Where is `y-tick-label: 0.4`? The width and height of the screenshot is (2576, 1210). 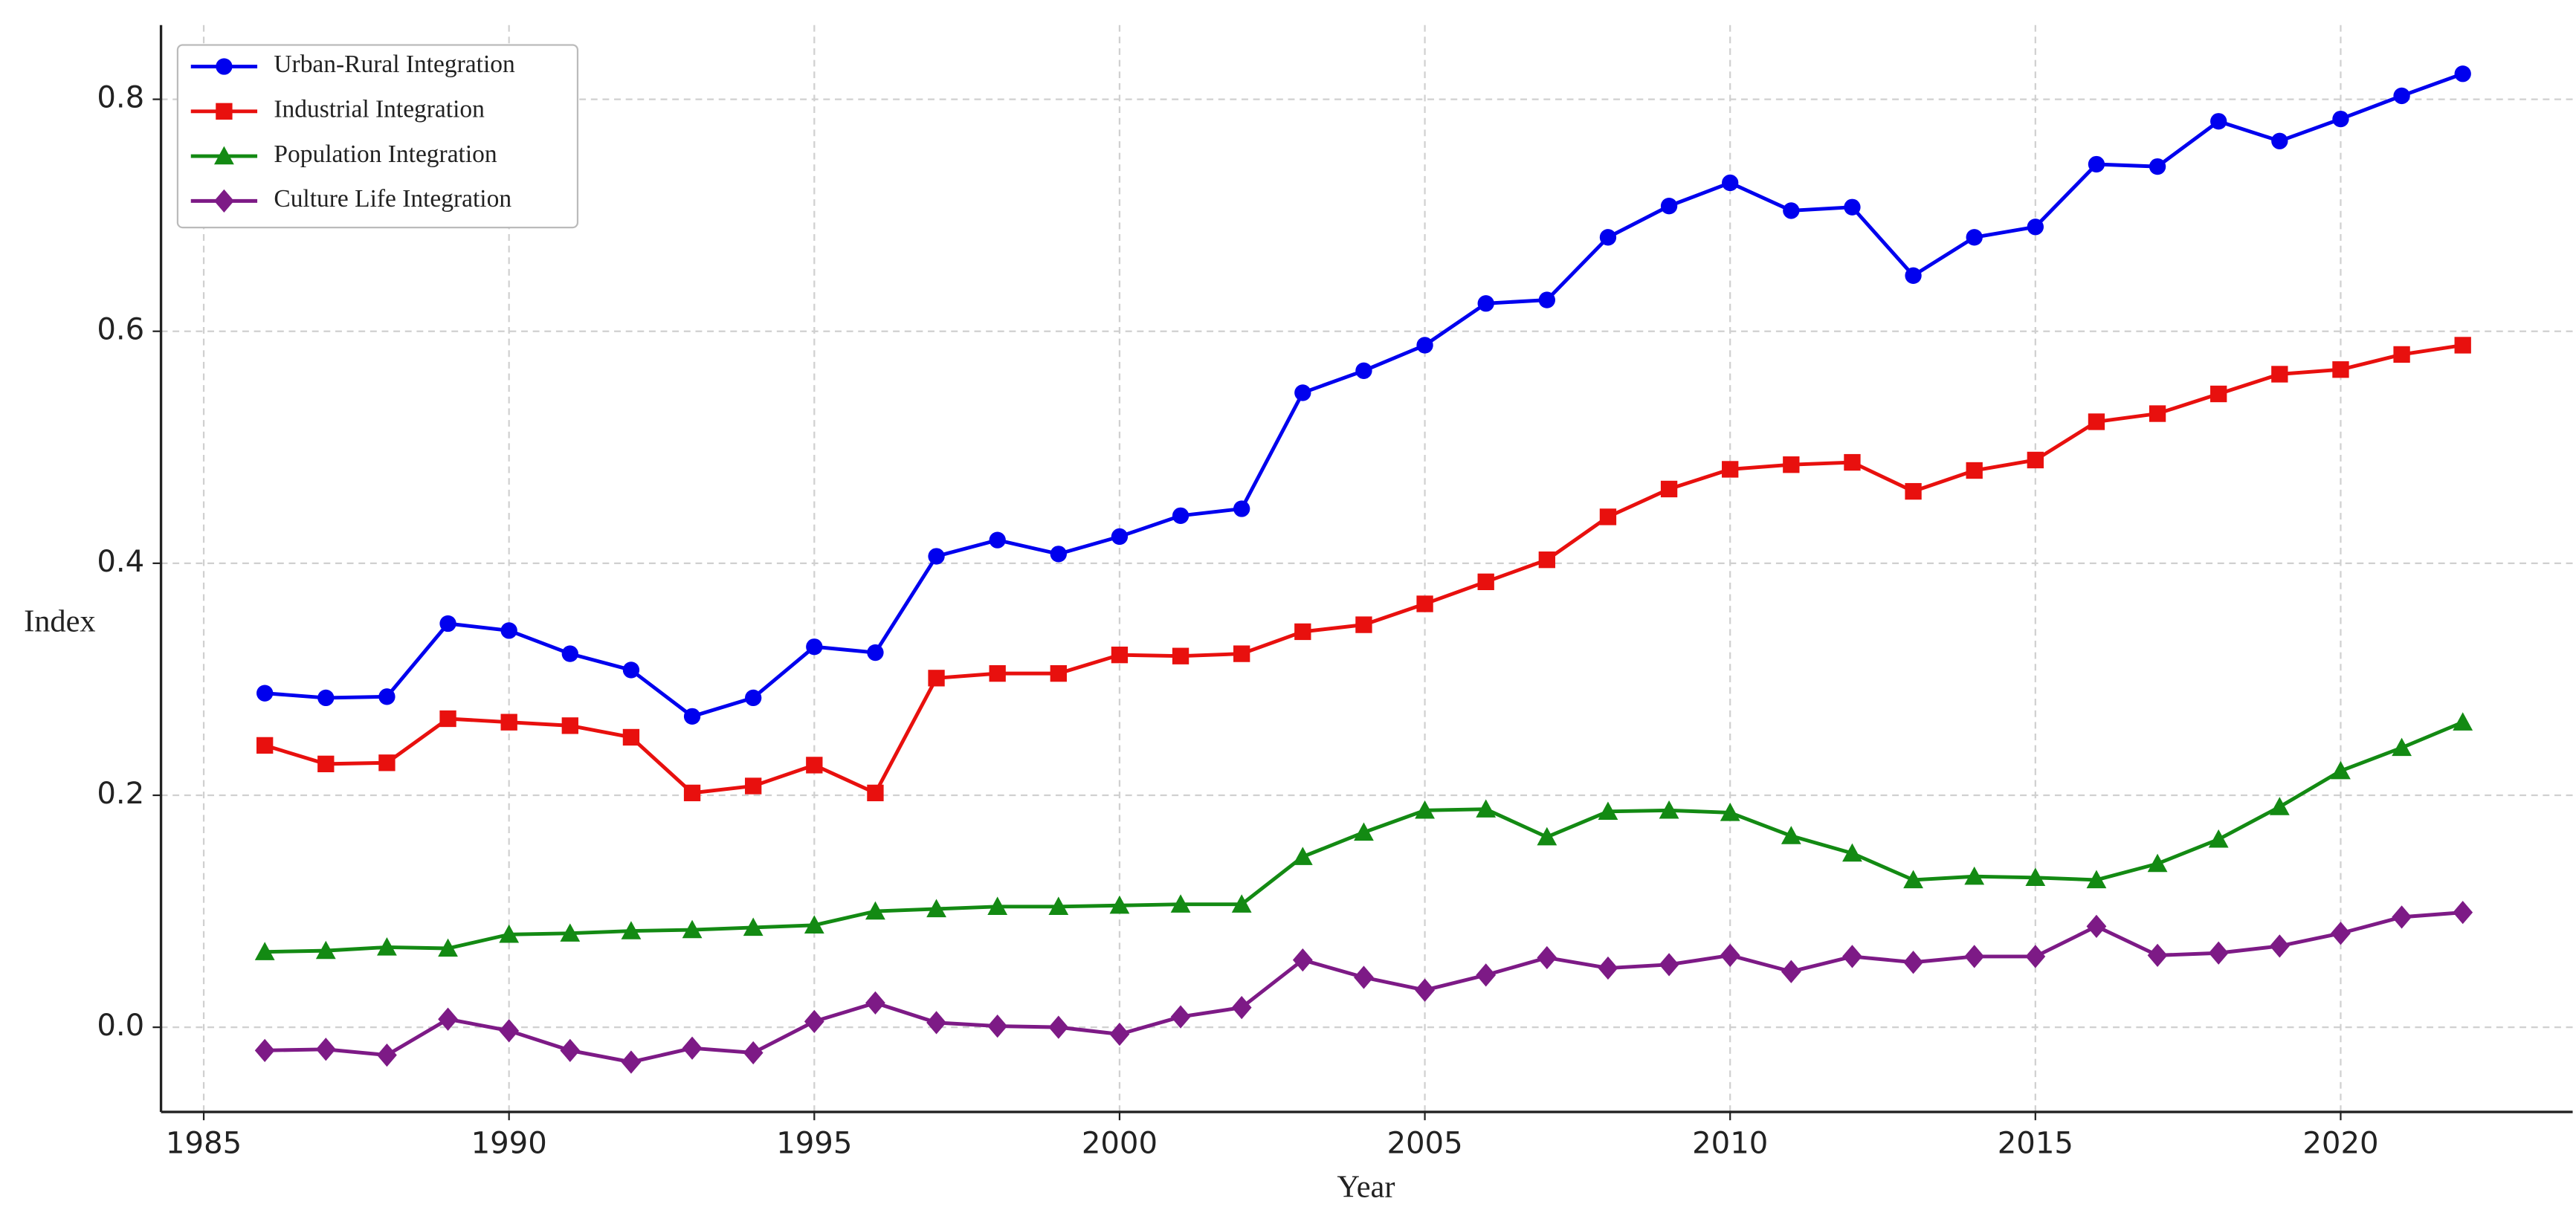 y-tick-label: 0.4 is located at coordinates (120, 562).